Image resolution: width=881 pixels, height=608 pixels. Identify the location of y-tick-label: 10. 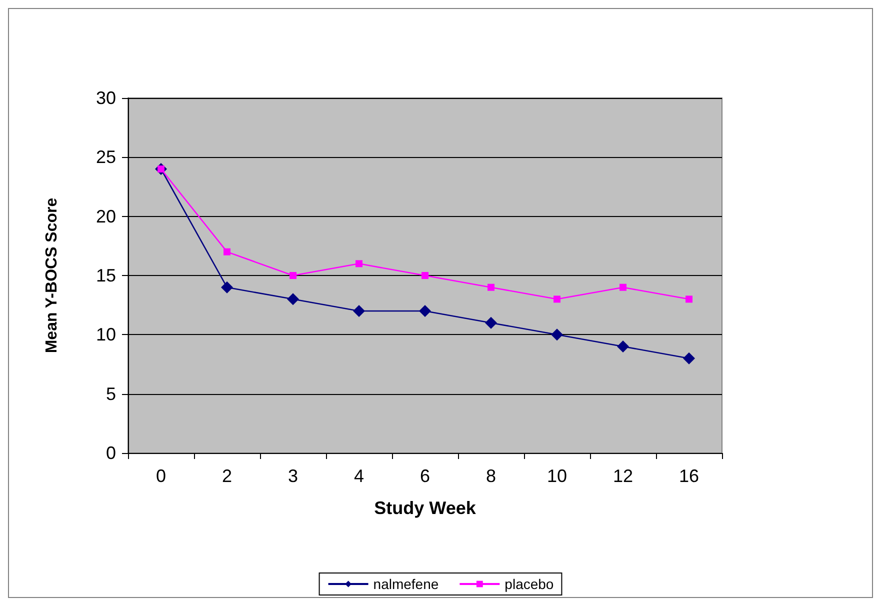
(106, 334).